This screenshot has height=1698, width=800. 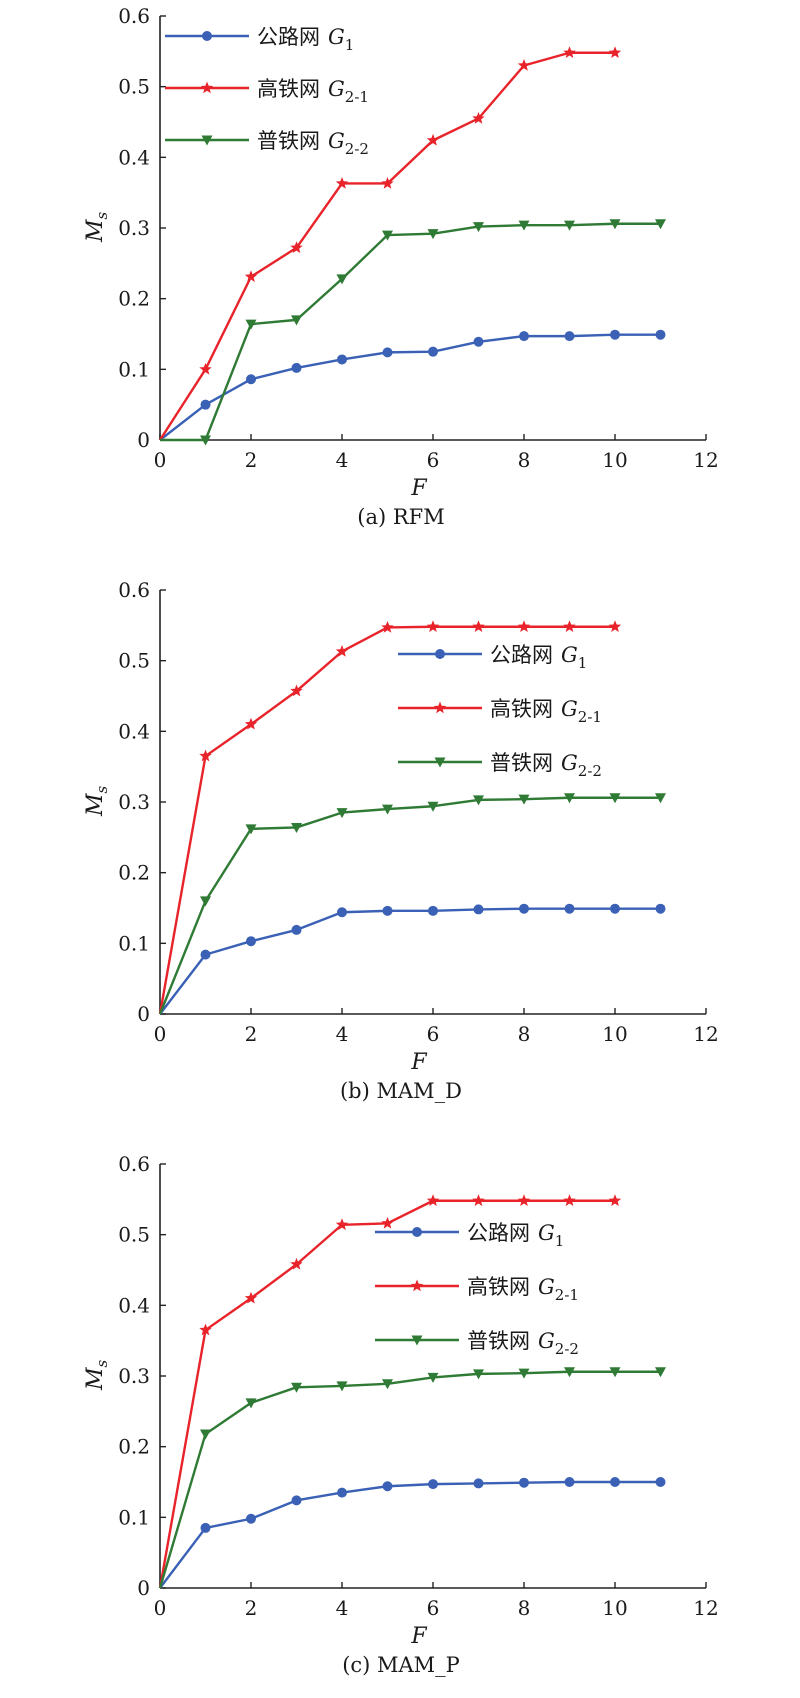 I want to click on legend-label: 公路网 G1, so click(x=305, y=39).